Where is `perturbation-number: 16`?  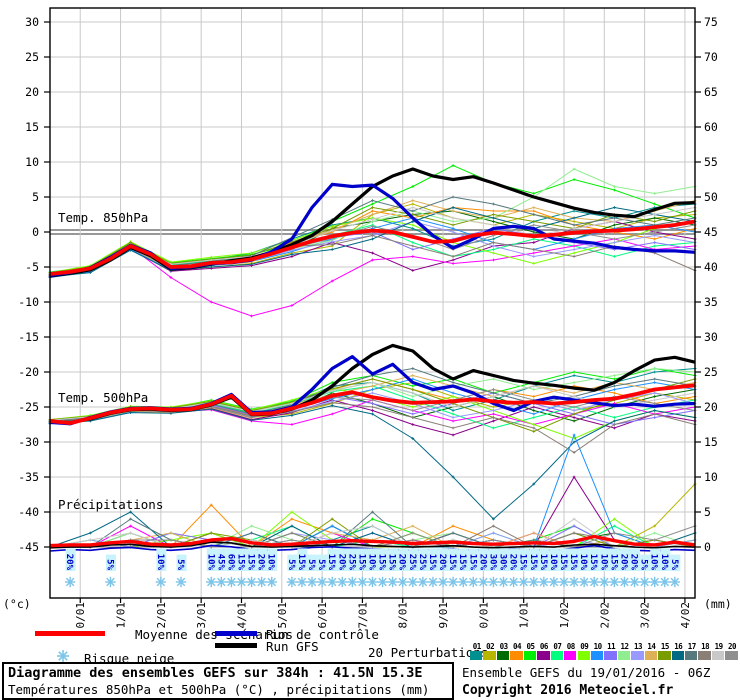
perturbation-number: 16 is located at coordinates (678, 646).